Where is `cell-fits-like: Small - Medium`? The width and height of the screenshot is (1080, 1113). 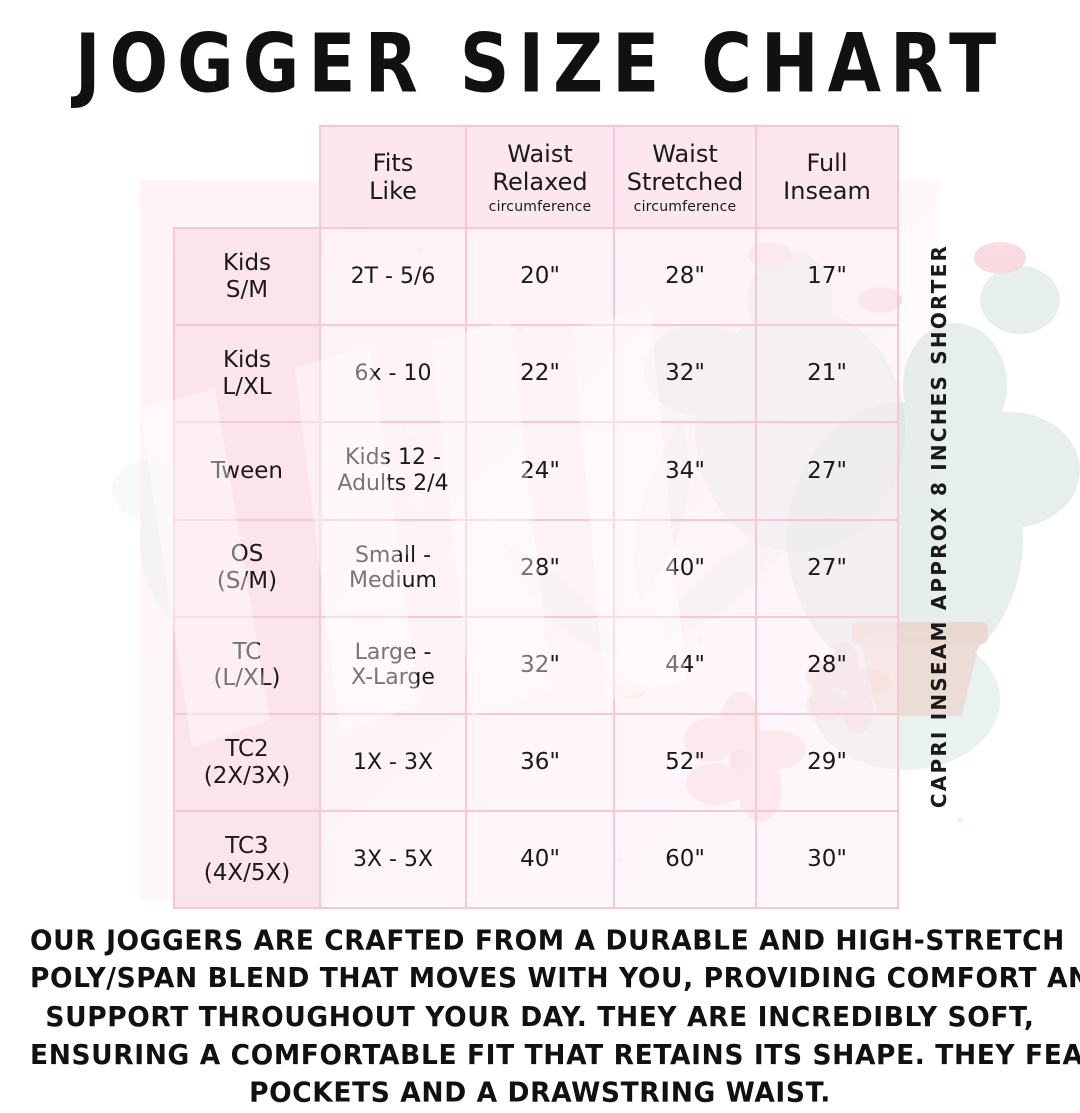 cell-fits-like: Small - Medium is located at coordinates (393, 568).